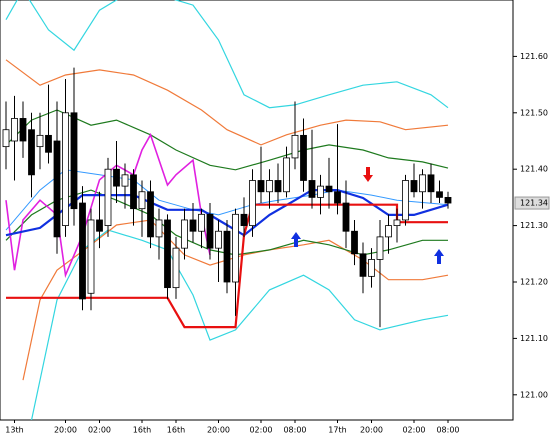 The height and width of the screenshot is (437, 551). Describe the element at coordinates (368, 174) in the screenshot. I see `sell-arrow` at that location.